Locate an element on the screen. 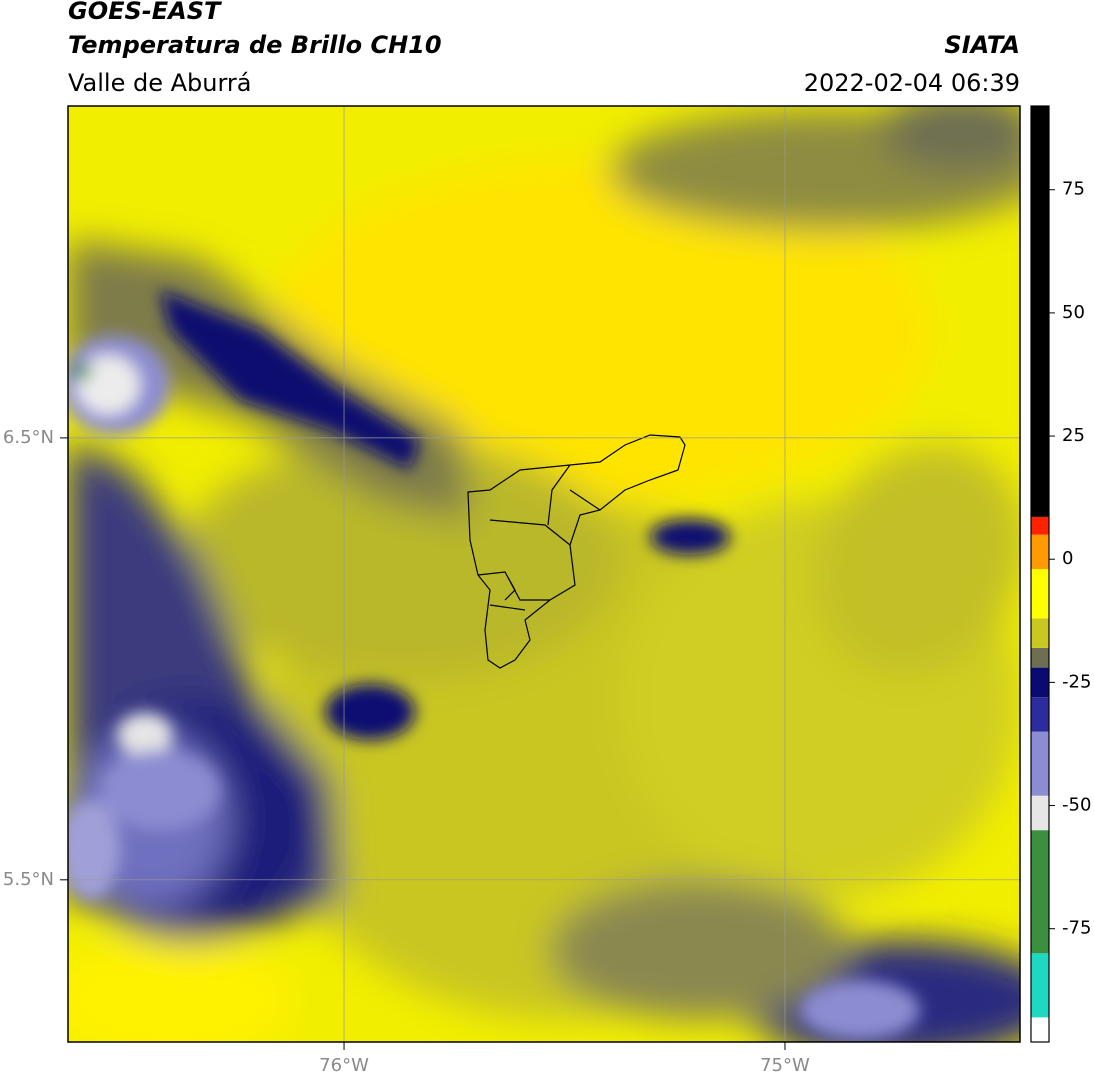 This screenshot has height=1082, width=1094. lon-label: 76°W is located at coordinates (344, 1065).